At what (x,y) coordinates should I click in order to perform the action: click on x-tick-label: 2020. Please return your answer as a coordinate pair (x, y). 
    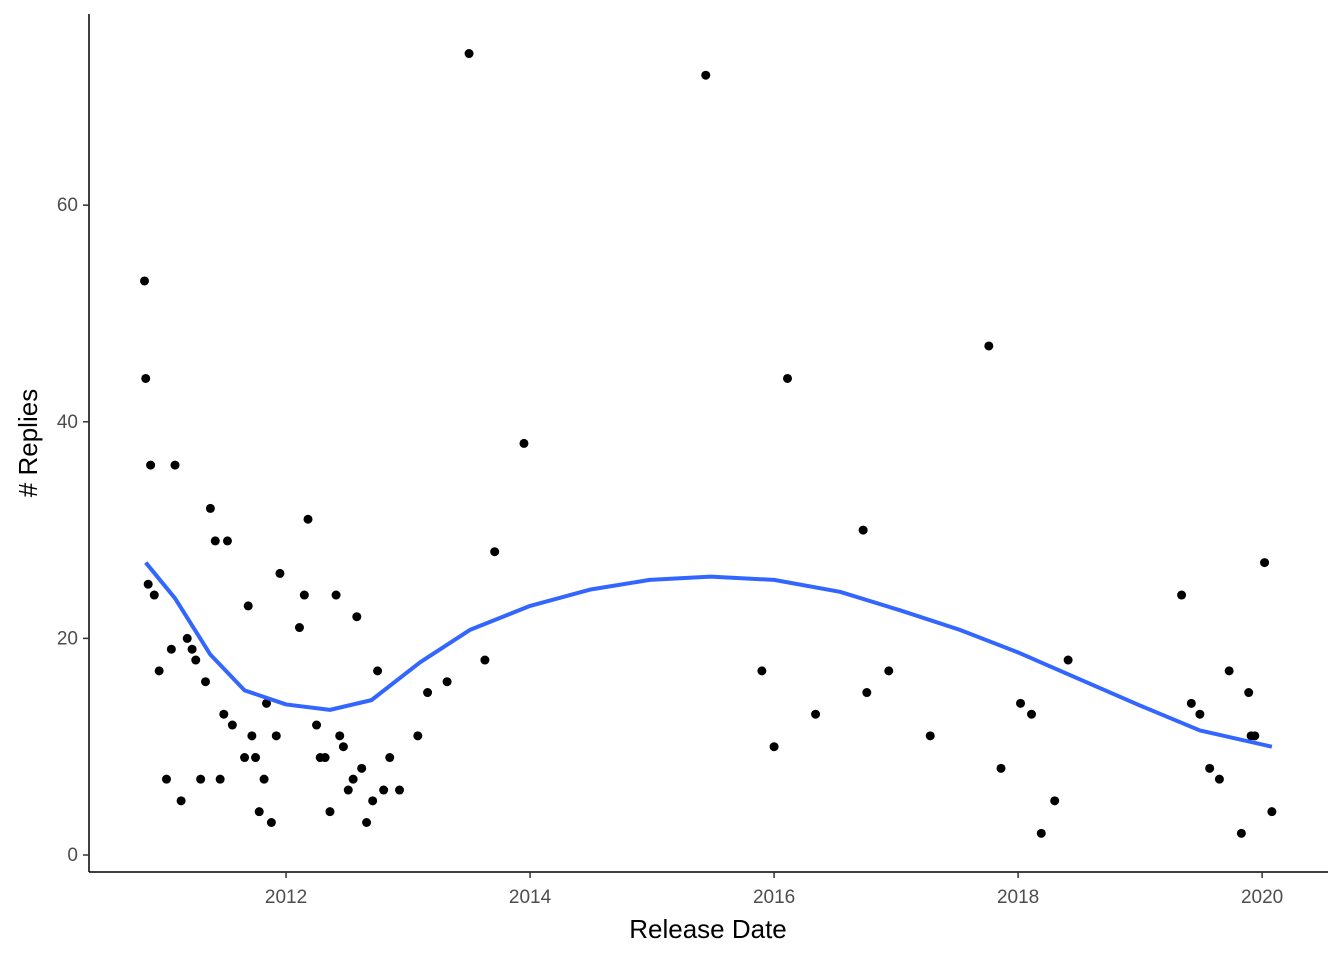
    Looking at the image, I should click on (1262, 897).